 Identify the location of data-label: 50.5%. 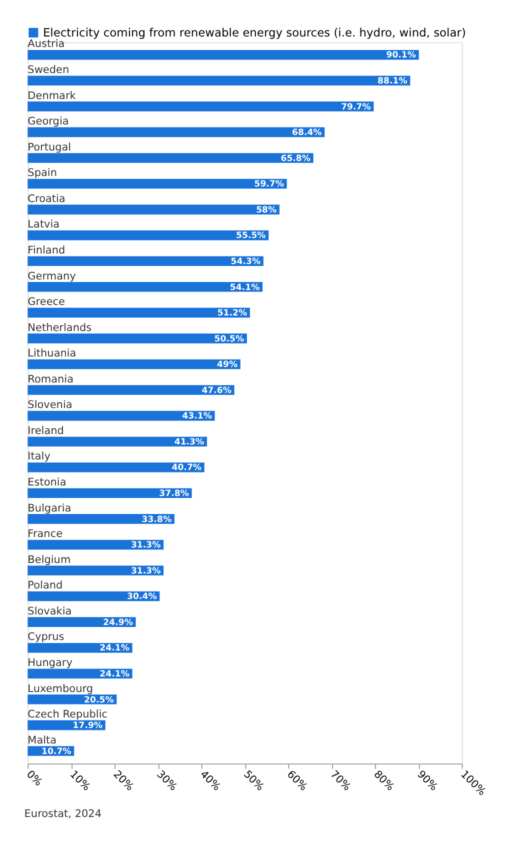
(229, 339).